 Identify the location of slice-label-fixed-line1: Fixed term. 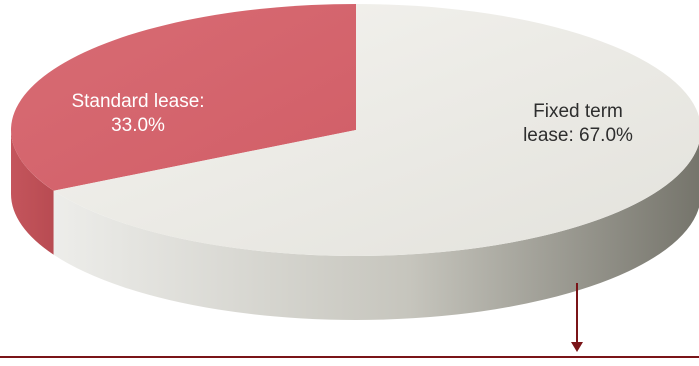
(578, 111).